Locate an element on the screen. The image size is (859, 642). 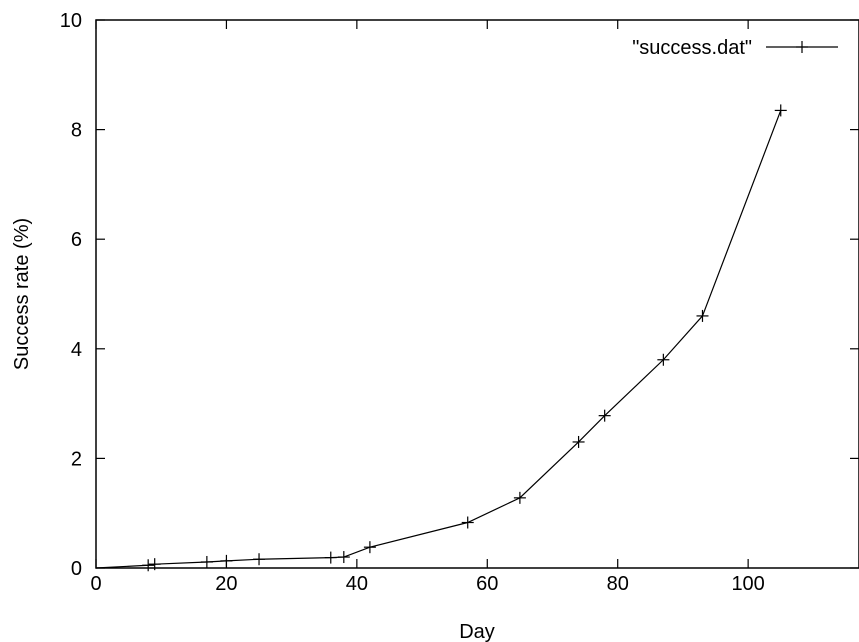
y-tick-label: 8 is located at coordinates (76, 131).